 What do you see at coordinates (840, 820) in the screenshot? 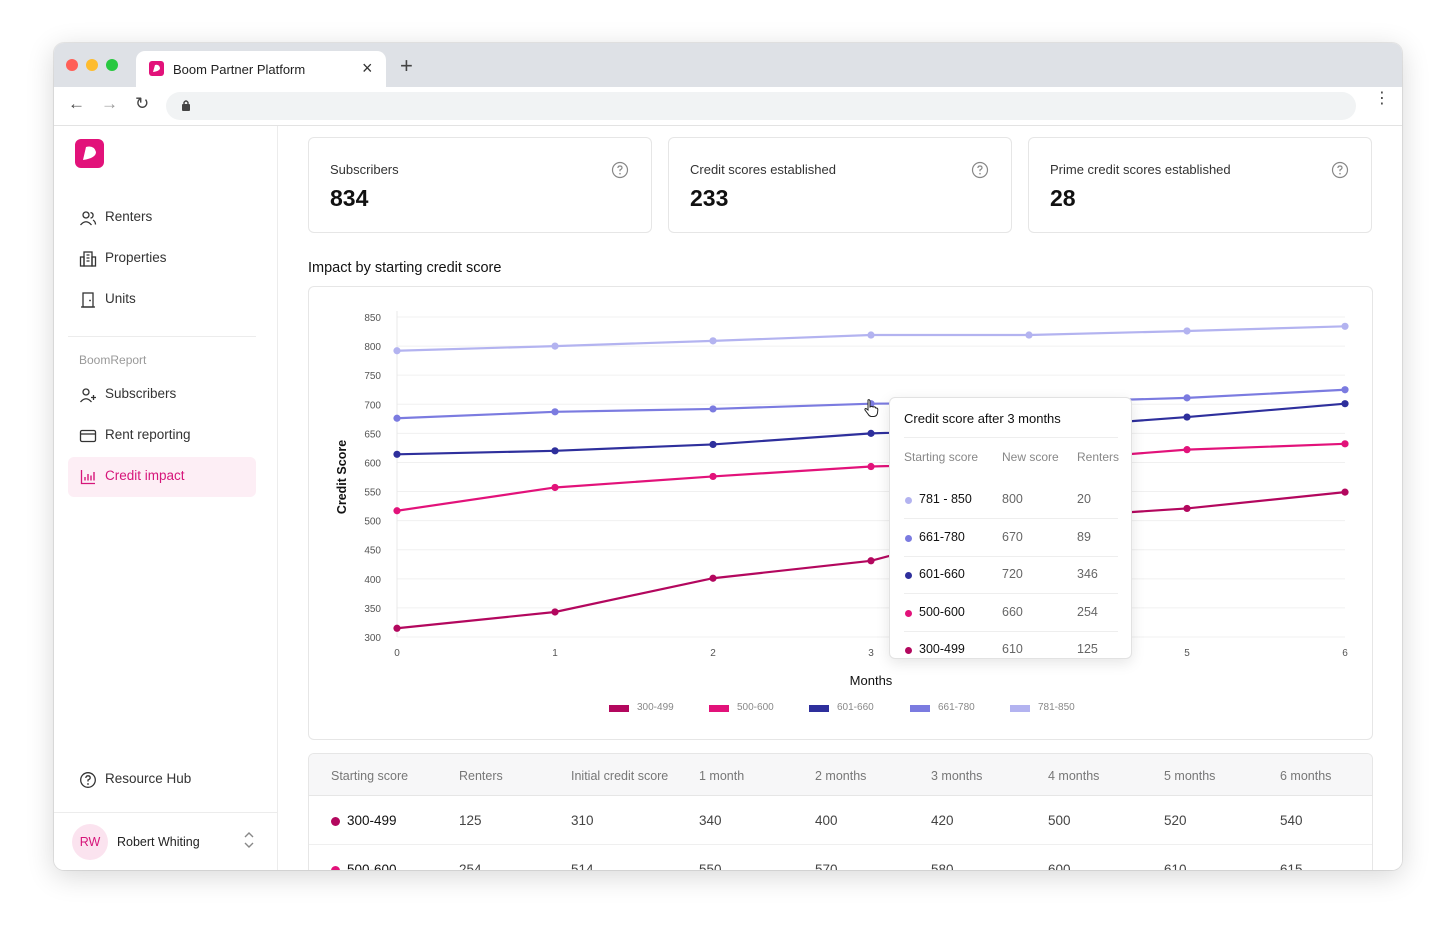
I see `table-row: 300-499 125 310 340 400 420 500 520 540` at bounding box center [840, 820].